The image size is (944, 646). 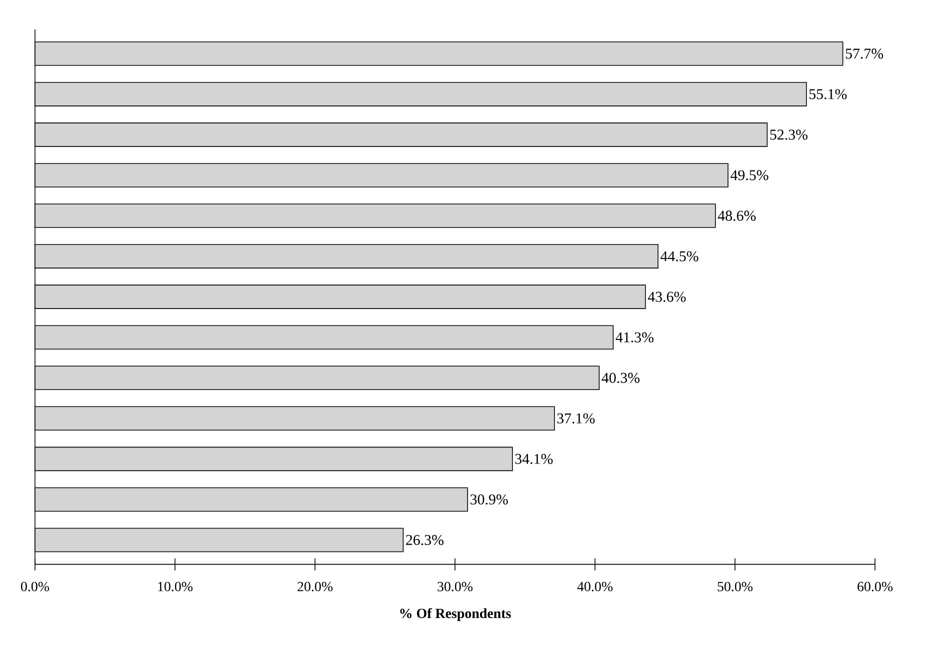 I want to click on x-tick-label: 40.0%, so click(x=595, y=587).